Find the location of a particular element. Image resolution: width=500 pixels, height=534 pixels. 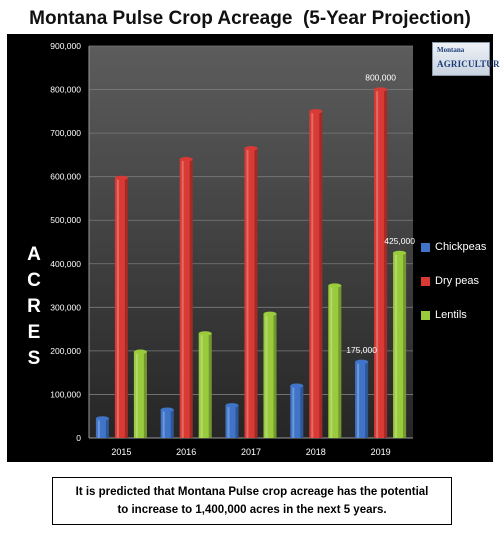

legend-label: Dry peas is located at coordinates (457, 281).